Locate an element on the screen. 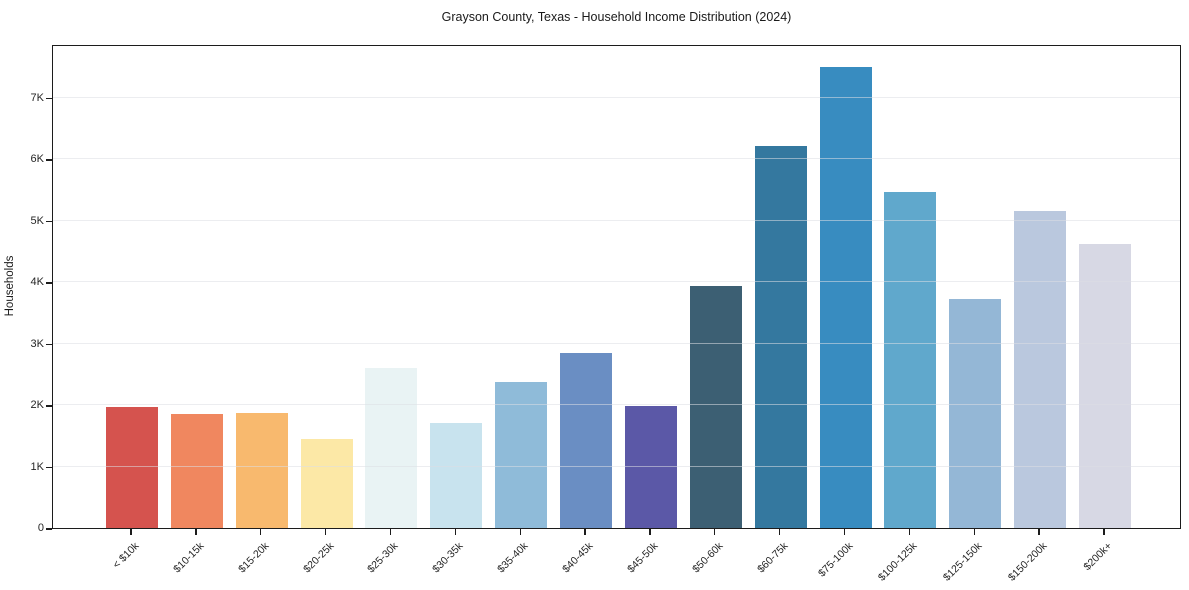 The image size is (1189, 590). y-tick-label: 5K is located at coordinates (37, 220).